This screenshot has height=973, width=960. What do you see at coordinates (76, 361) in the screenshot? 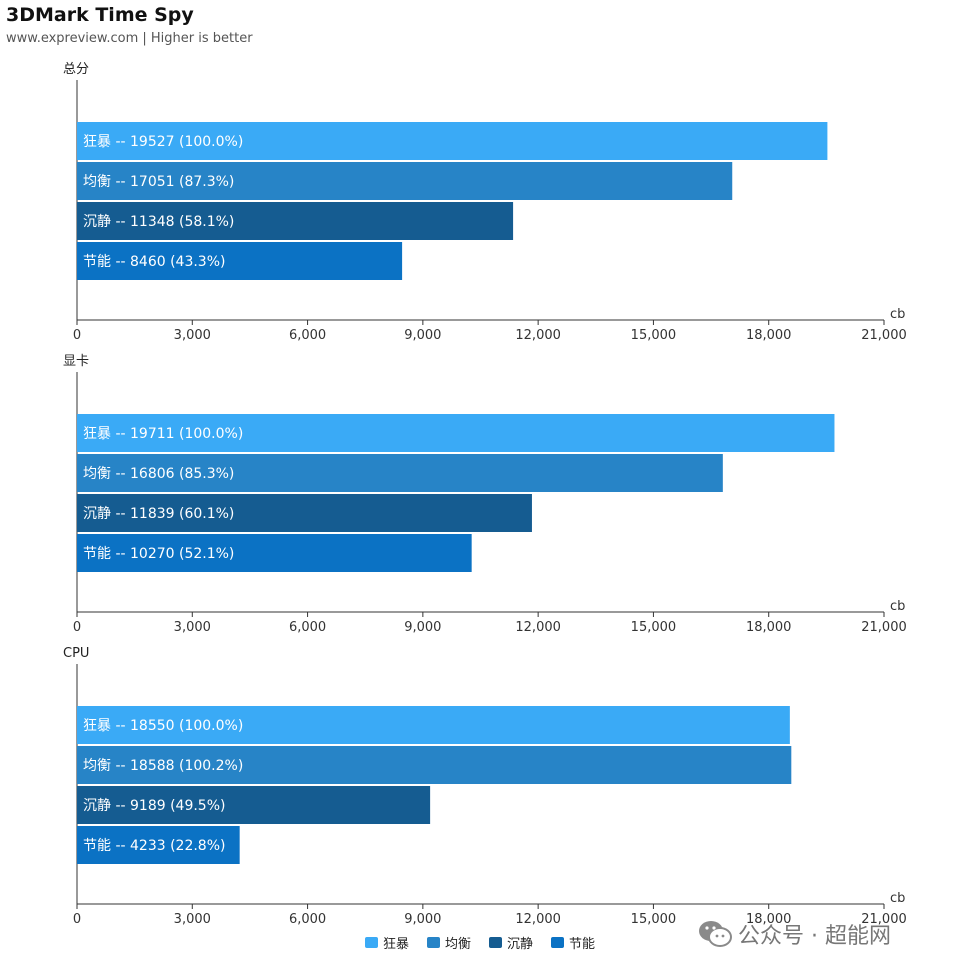
I see `panel-title: 显卡` at bounding box center [76, 361].